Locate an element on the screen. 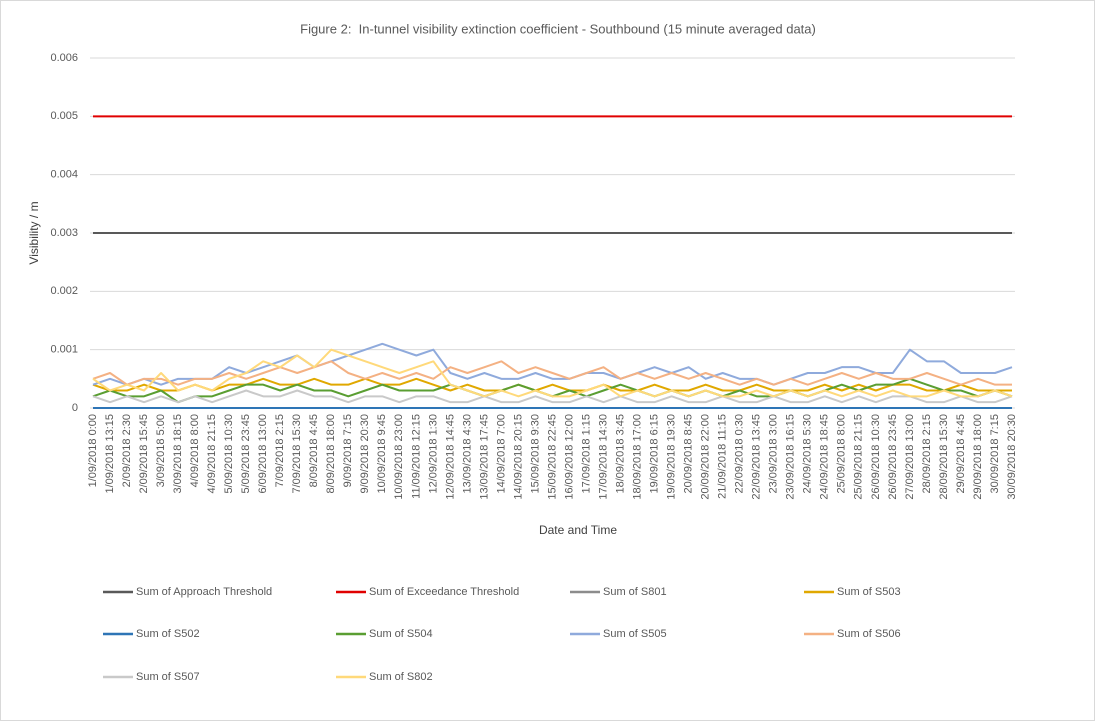  x-tick-label: 24/09/2018 5:30 is located at coordinates (808, 454).